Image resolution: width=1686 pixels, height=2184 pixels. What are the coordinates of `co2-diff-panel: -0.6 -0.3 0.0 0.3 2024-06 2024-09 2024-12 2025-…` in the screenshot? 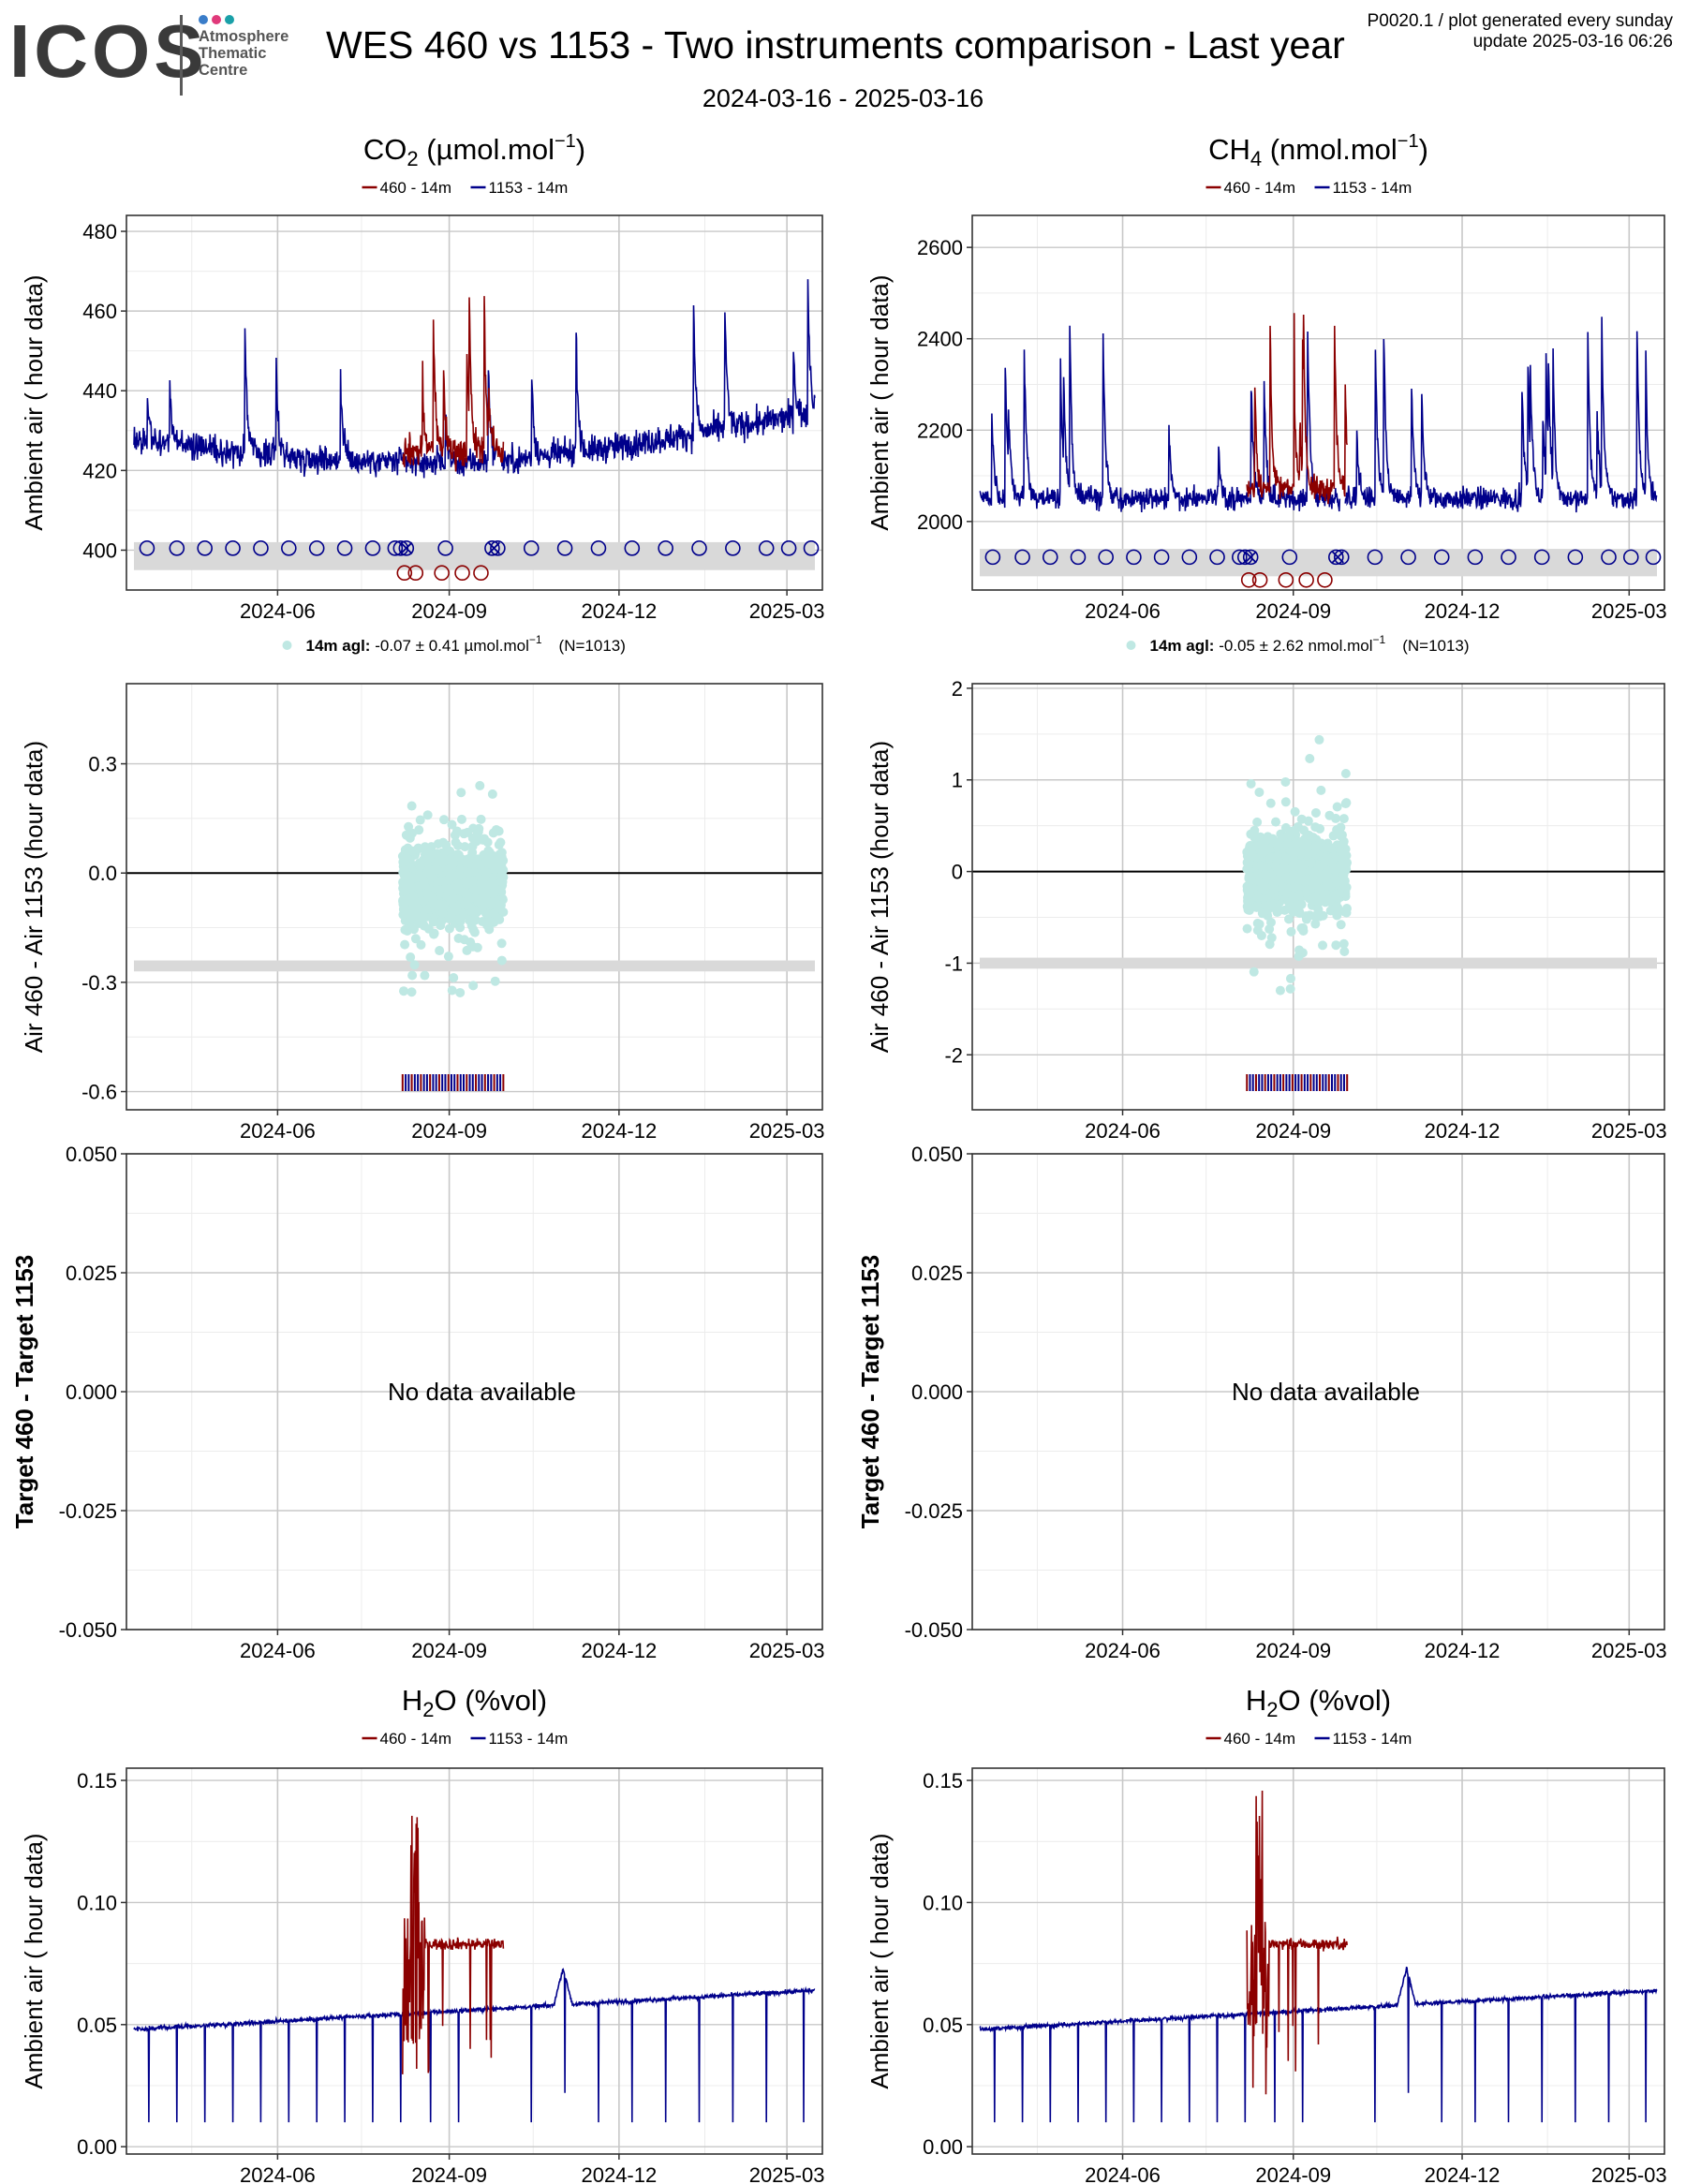 It's located at (422, 913).